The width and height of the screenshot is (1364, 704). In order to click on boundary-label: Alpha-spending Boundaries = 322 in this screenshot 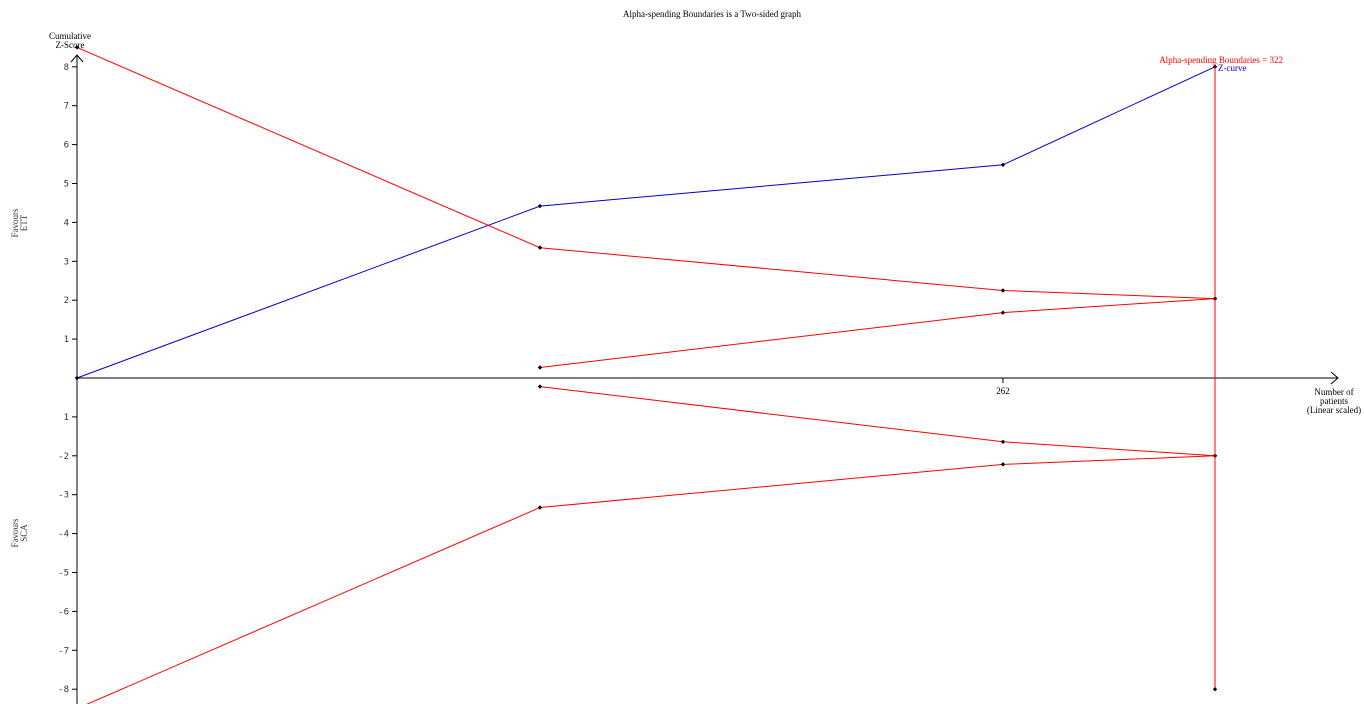, I will do `click(1221, 60)`.